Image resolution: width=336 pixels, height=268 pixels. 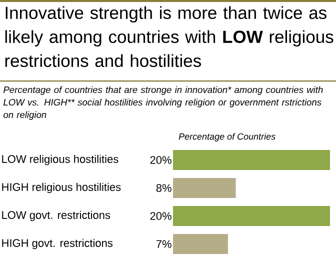 I want to click on data-label: 7%, so click(x=164, y=244).